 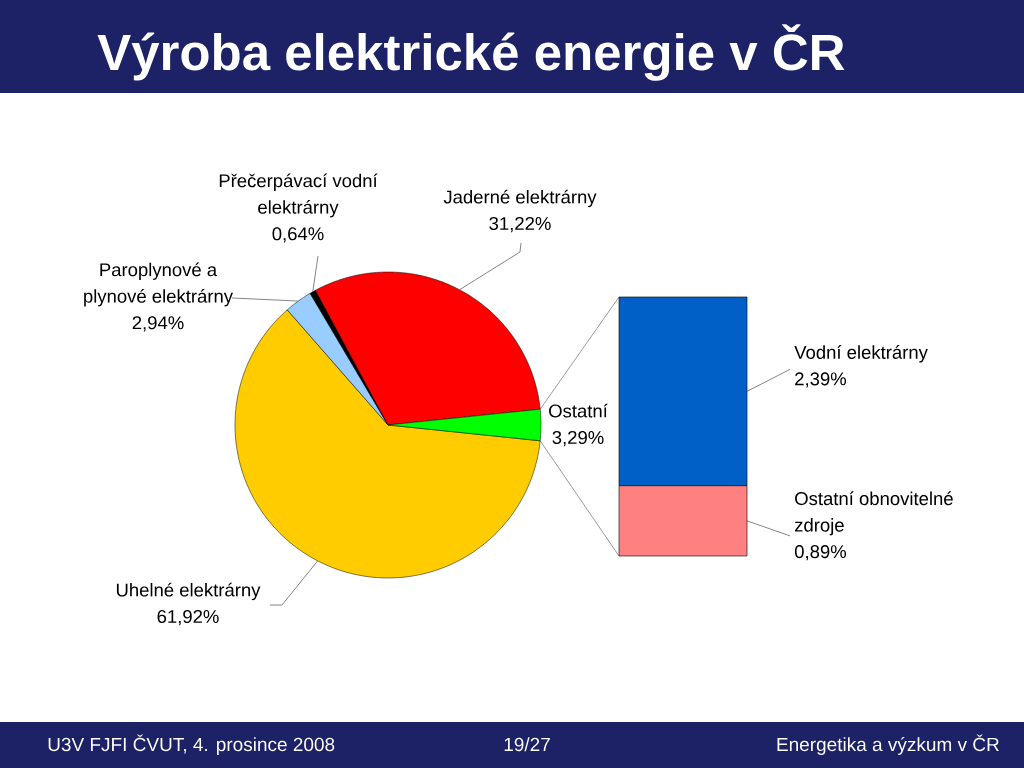 What do you see at coordinates (298, 235) in the screenshot?
I see `data-label: 0,64%` at bounding box center [298, 235].